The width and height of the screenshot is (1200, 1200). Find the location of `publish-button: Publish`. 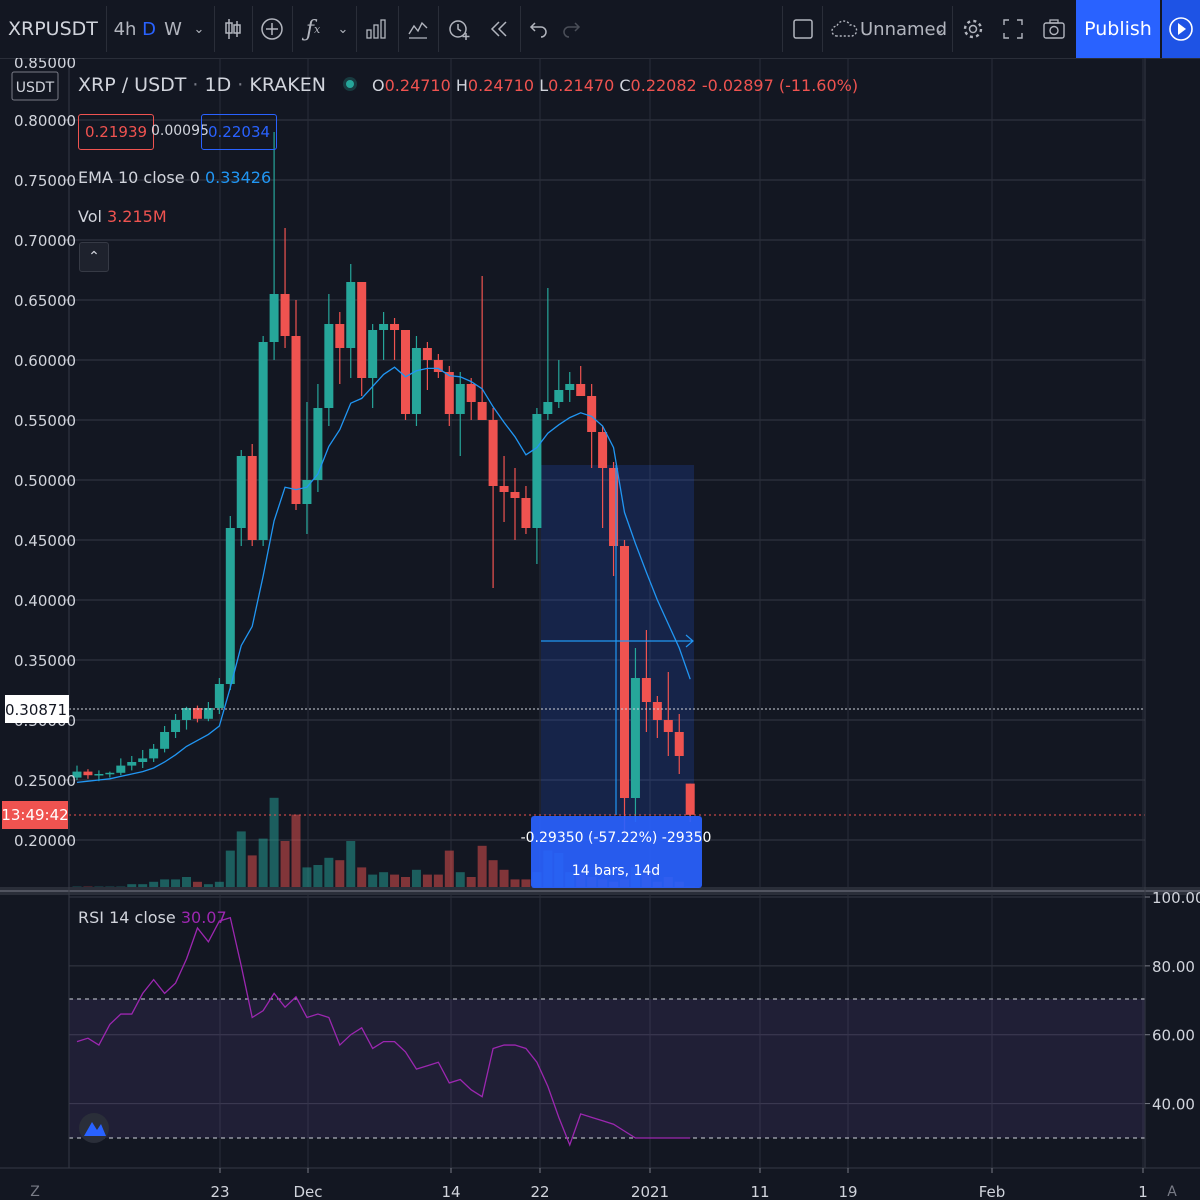

publish-button: Publish is located at coordinates (1118, 29).